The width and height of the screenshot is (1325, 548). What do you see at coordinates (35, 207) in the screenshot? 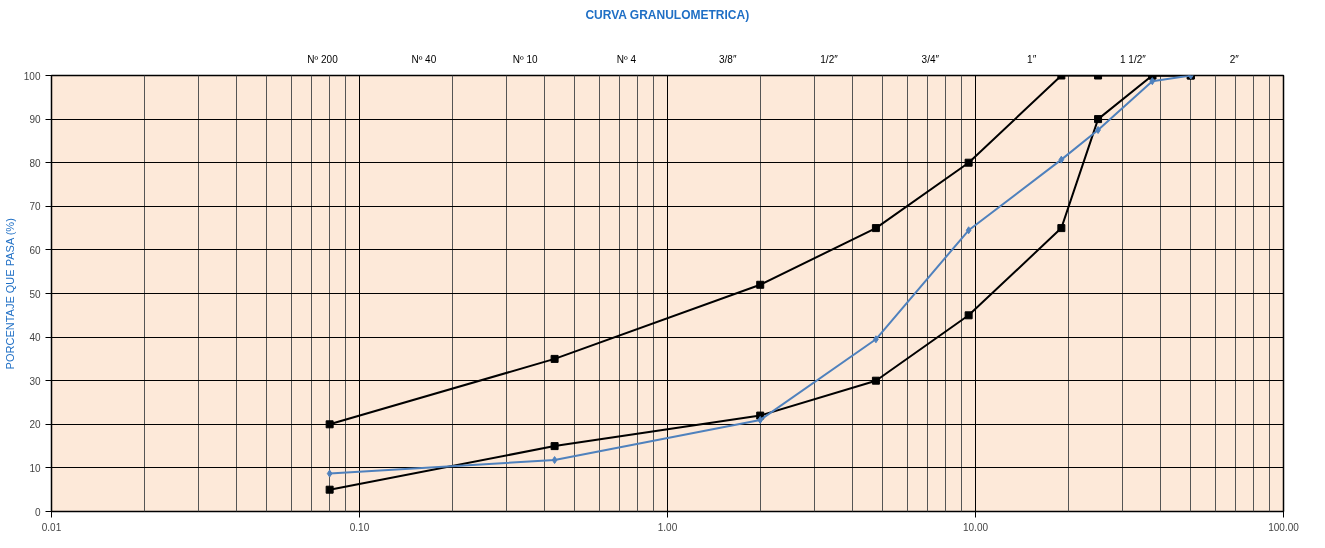
I see `y-tick-label: 70` at bounding box center [35, 207].